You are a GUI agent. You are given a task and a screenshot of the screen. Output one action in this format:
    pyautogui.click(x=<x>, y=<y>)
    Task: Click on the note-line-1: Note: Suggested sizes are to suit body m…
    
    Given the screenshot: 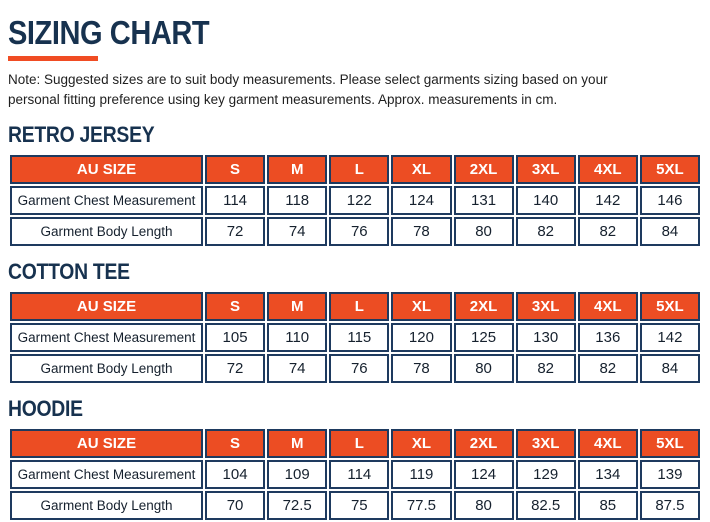 What is the action you would take?
    pyautogui.click(x=308, y=79)
    